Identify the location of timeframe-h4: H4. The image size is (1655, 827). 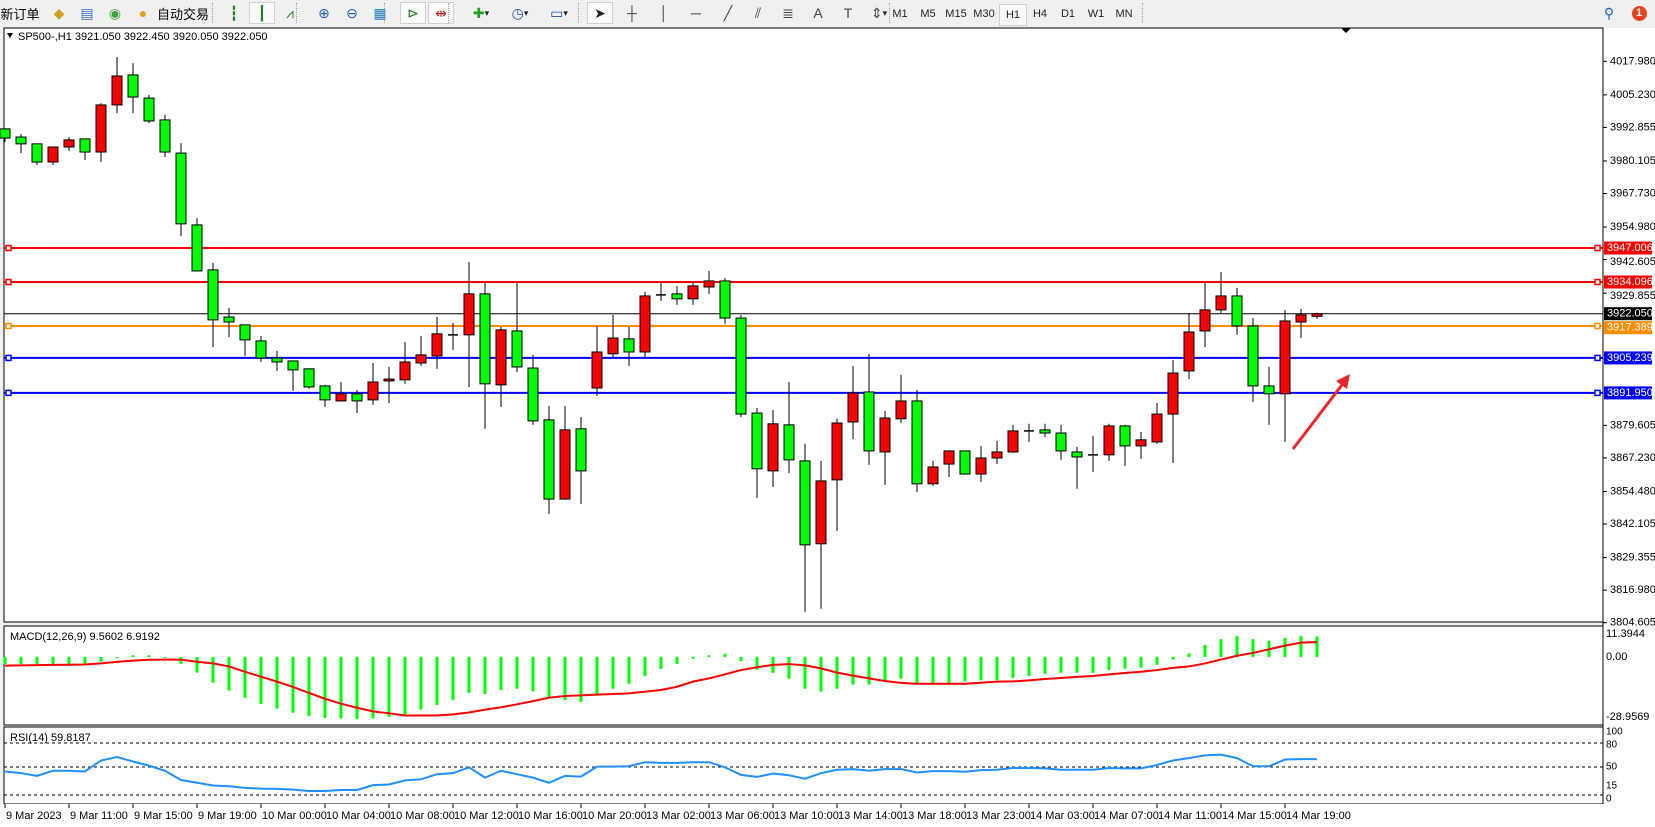
(1040, 14).